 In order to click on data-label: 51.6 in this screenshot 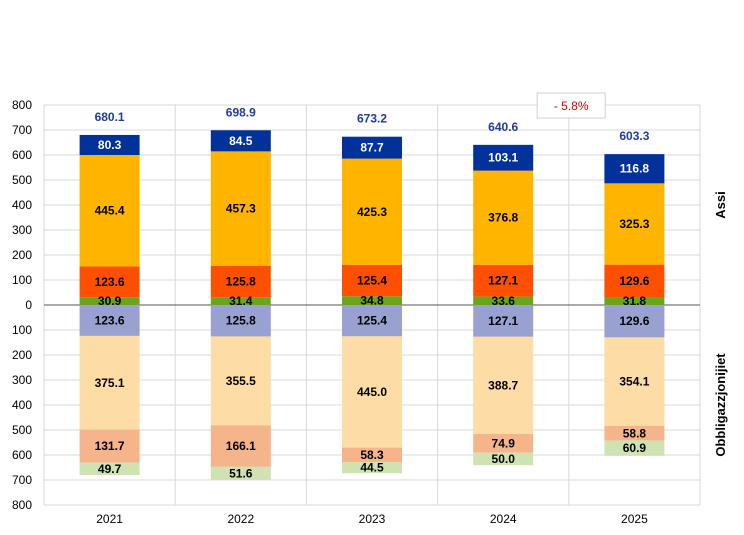, I will do `click(241, 473)`.